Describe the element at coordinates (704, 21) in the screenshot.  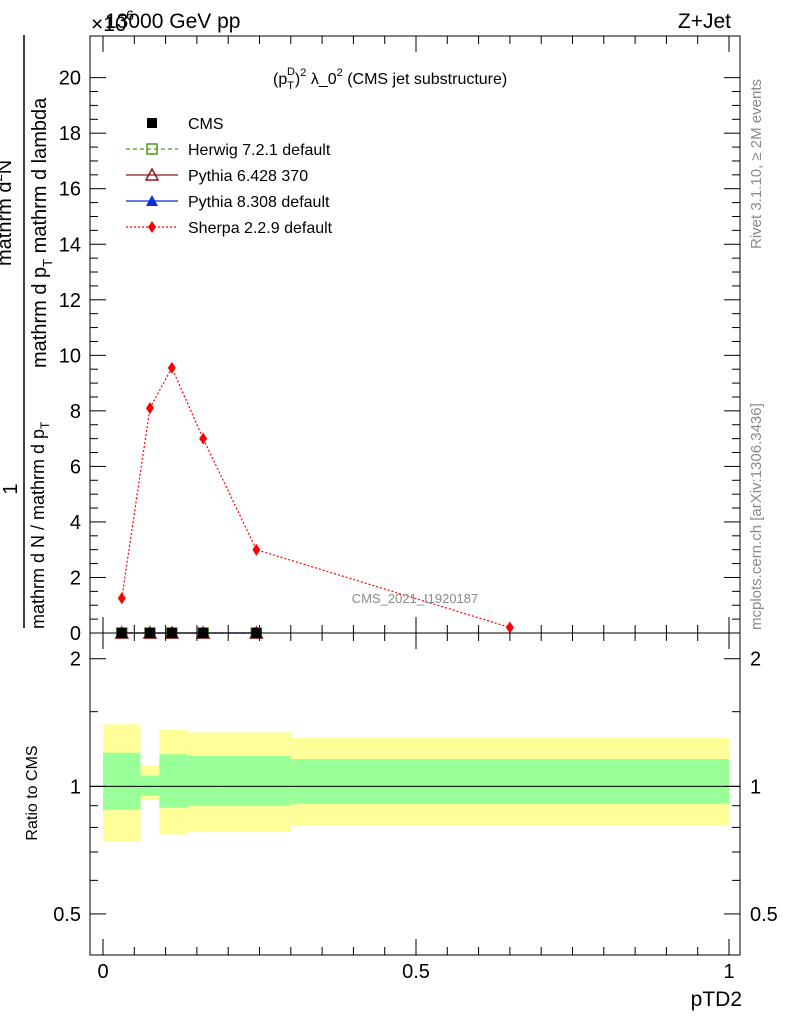
I see `header-right: Z+Jet` at that location.